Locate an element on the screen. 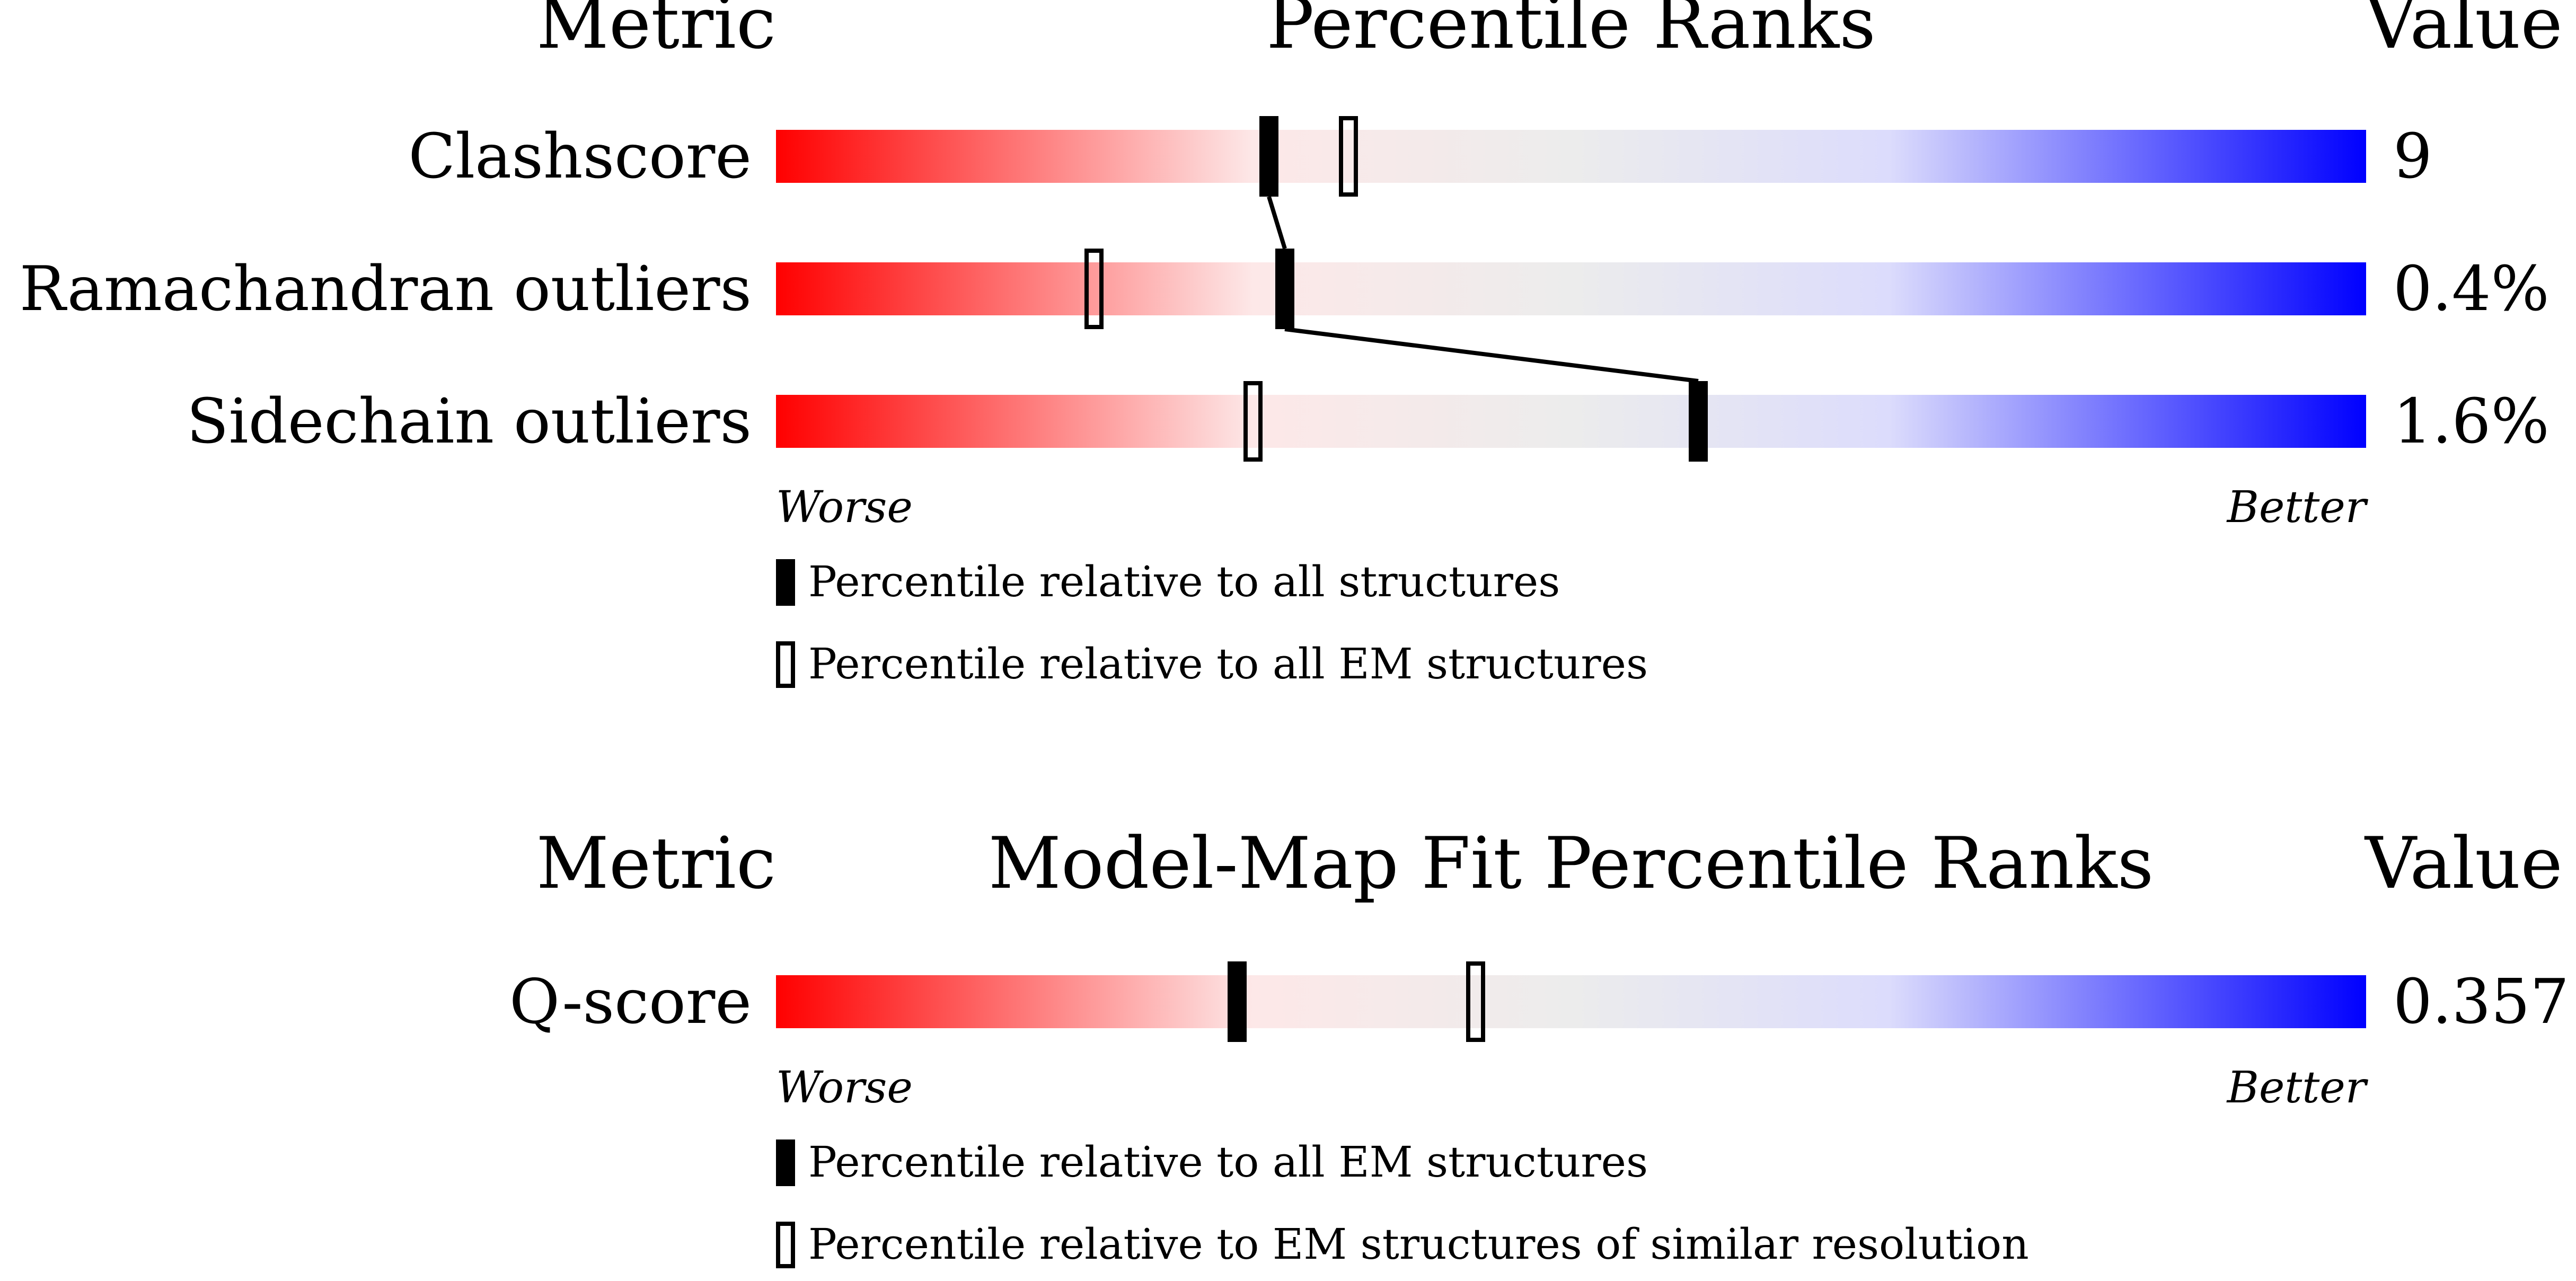  metric-value: 0.357 is located at coordinates (2481, 1002).